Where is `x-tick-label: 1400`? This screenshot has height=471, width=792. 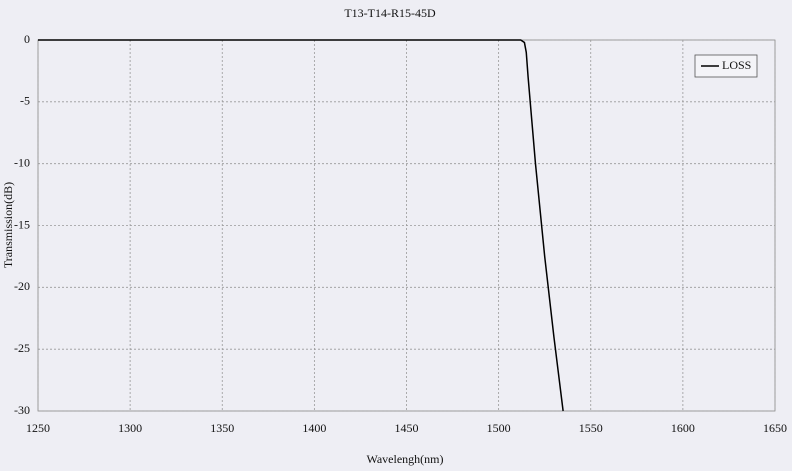
x-tick-label: 1400 is located at coordinates (314, 428).